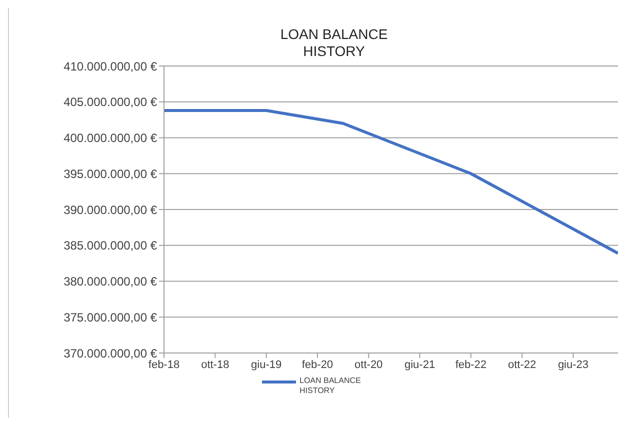 The height and width of the screenshot is (425, 631). What do you see at coordinates (573, 364) in the screenshot?
I see `x-tick-label: giu-23` at bounding box center [573, 364].